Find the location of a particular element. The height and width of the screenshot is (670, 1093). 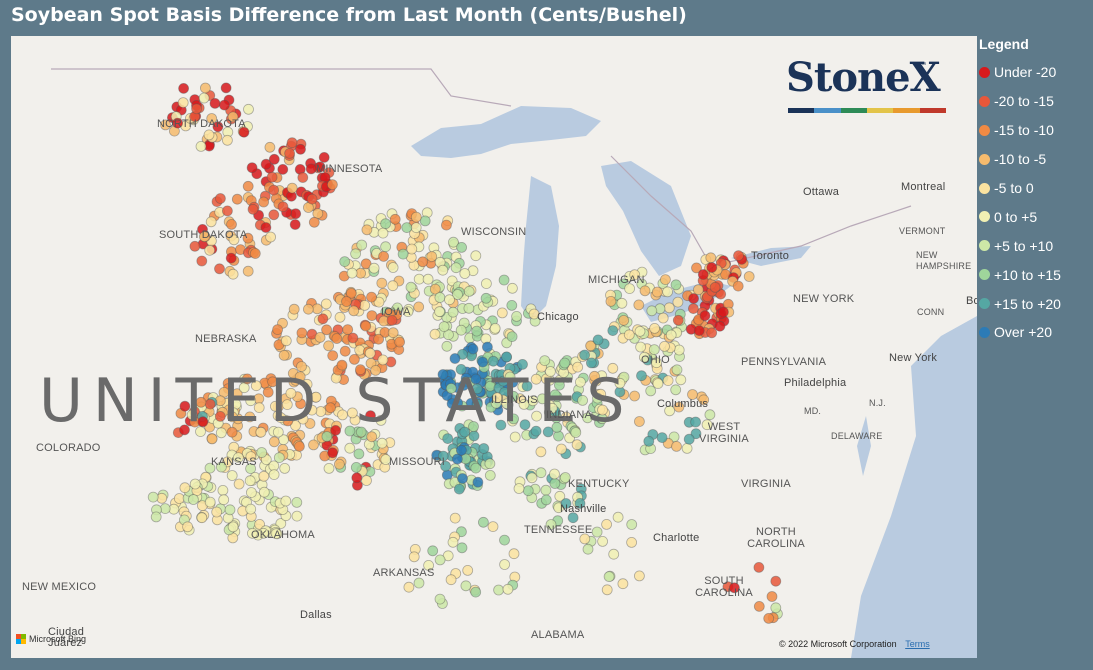

legend-item: Over +20 is located at coordinates (1034, 332).